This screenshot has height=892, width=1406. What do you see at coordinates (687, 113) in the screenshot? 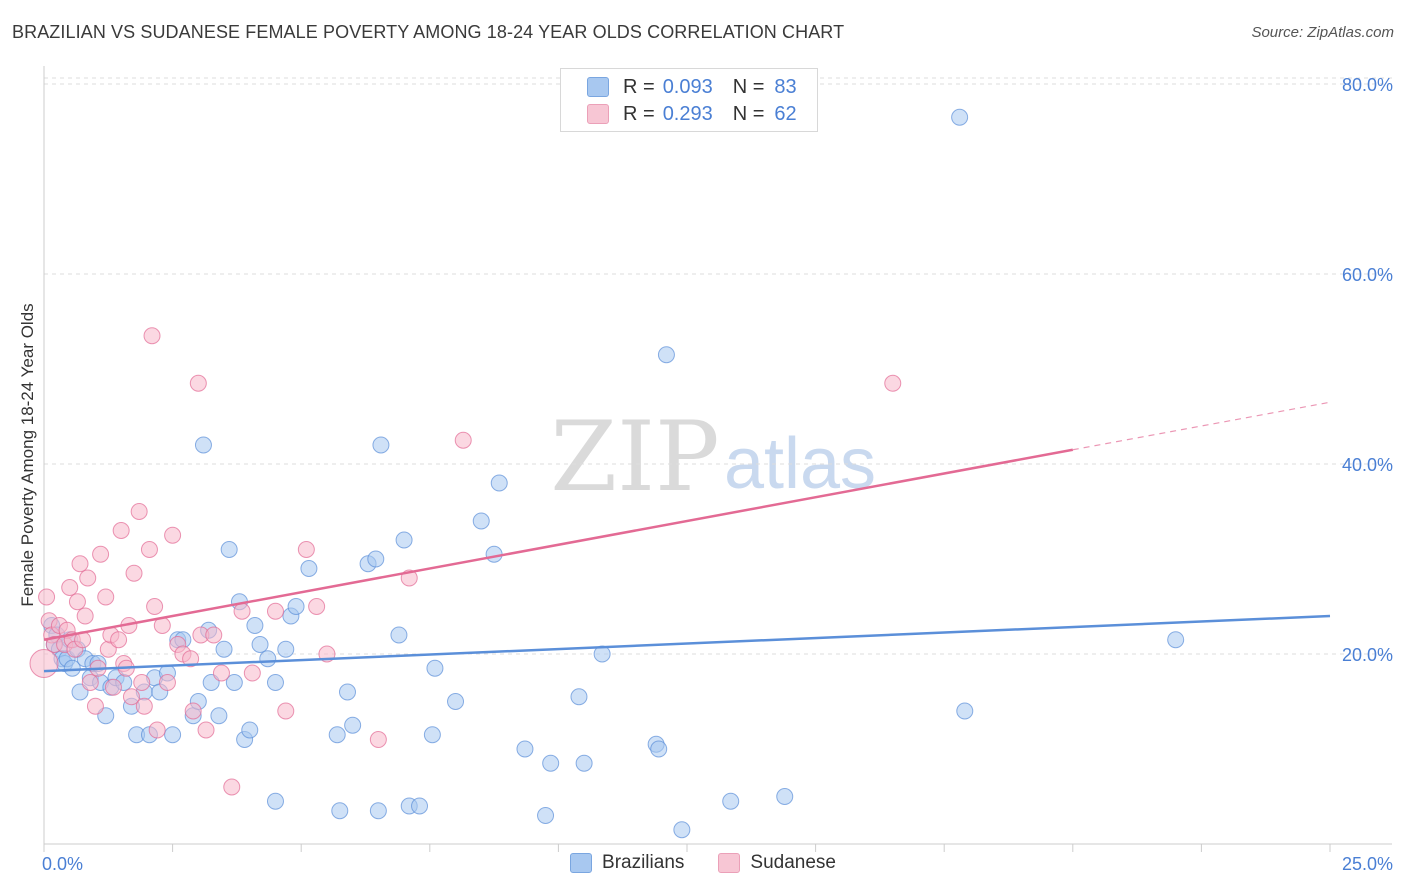
I see `legend-r-value: 0.293` at bounding box center [687, 113].